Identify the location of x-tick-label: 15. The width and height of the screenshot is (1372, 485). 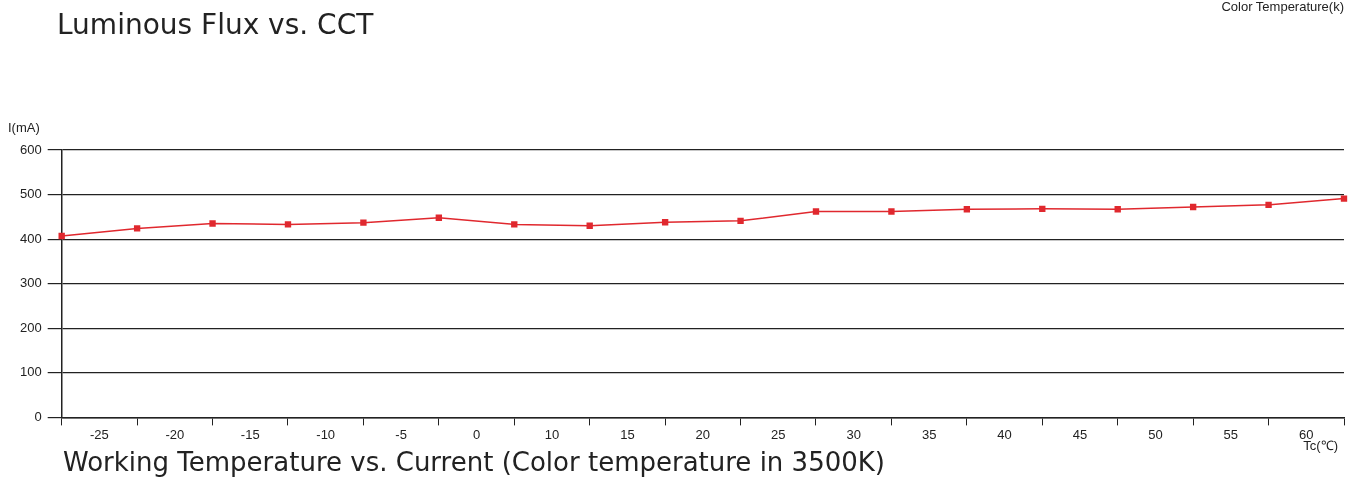
(627, 434).